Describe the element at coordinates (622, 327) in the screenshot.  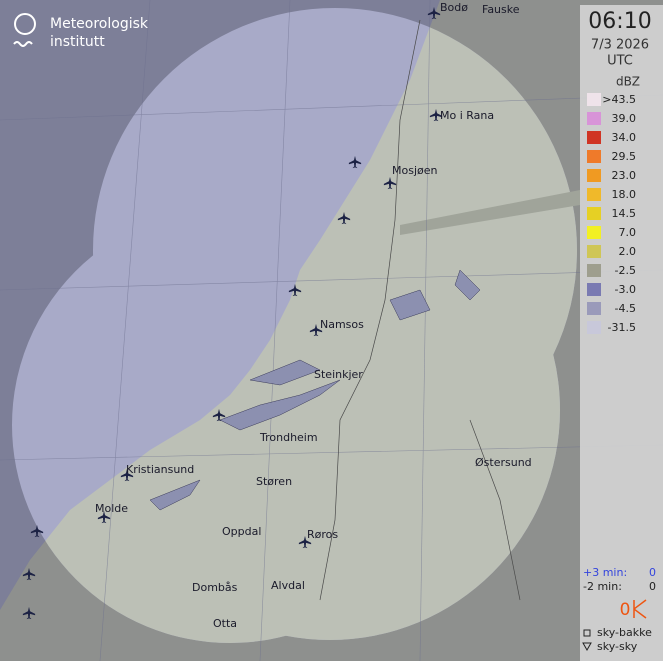
I see `legend-label: -31.5` at that location.